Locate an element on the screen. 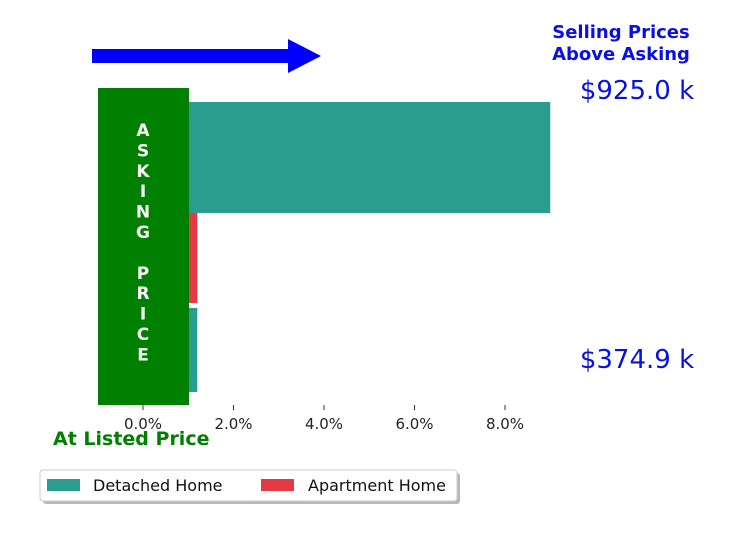 The width and height of the screenshot is (738, 541). asking-letter-3: I is located at coordinates (143, 192).